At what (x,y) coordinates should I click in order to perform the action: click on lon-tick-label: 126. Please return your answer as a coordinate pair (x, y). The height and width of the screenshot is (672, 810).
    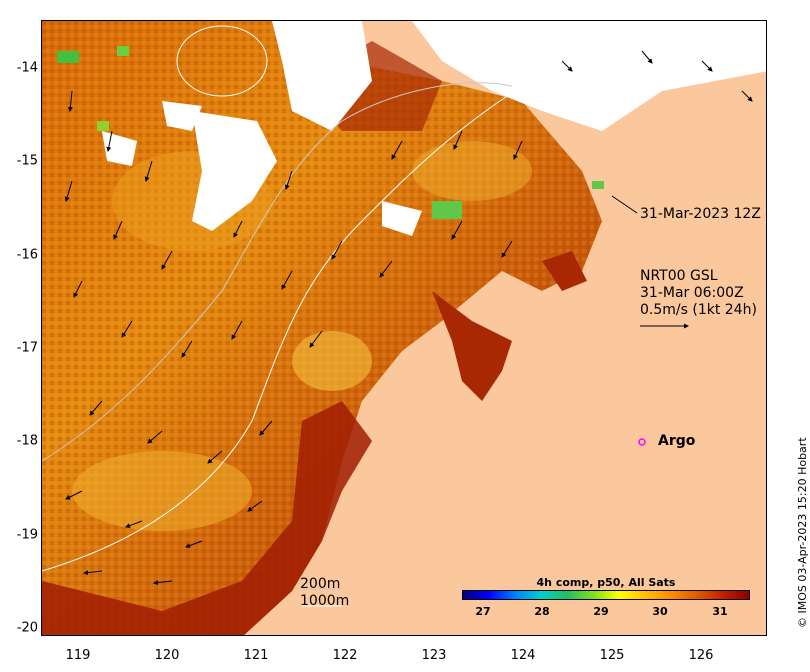
    Looking at the image, I should click on (701, 655).